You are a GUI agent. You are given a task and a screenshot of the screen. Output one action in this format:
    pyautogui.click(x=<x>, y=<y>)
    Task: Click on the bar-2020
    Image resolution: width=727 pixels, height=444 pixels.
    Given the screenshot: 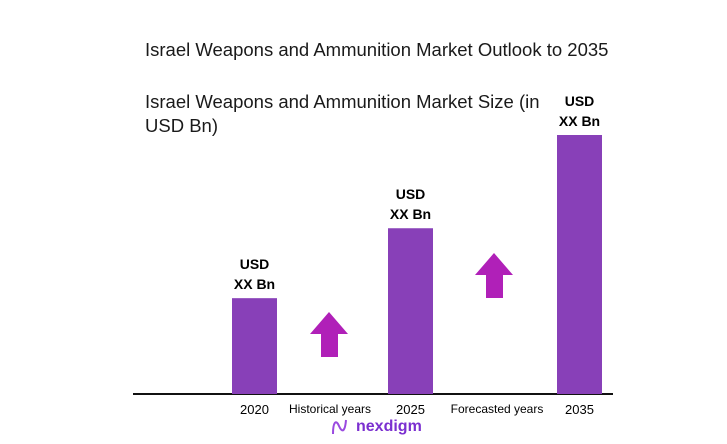 What is the action you would take?
    pyautogui.click(x=254, y=346)
    